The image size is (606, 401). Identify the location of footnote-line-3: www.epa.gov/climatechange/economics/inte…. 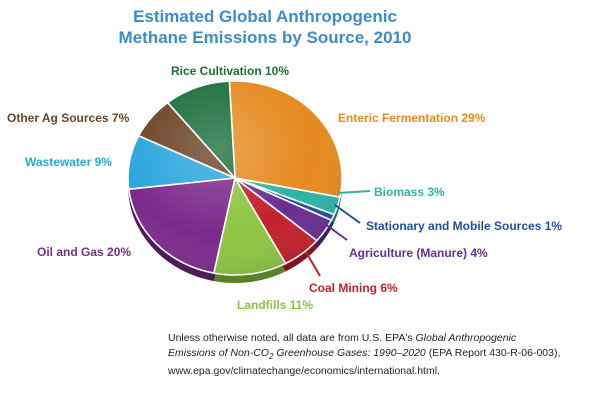
(304, 371).